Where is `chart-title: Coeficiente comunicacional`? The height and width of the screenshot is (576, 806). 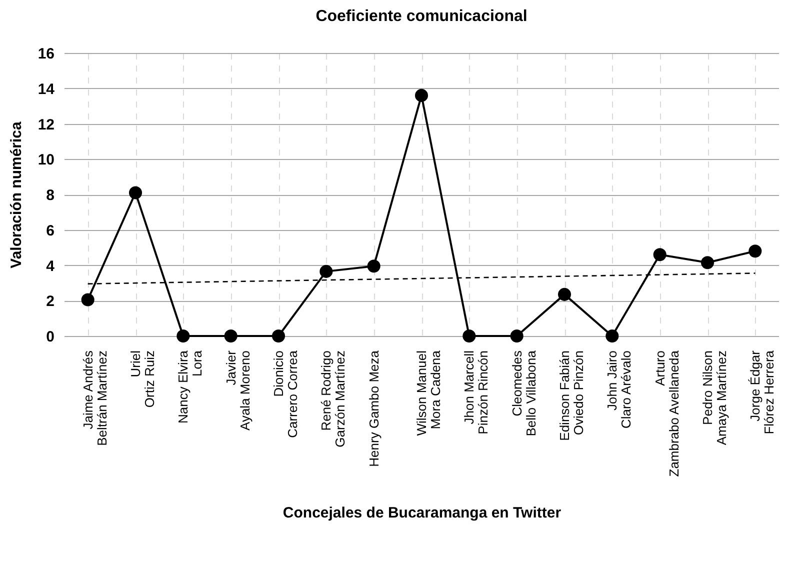
chart-title: Coeficiente comunicacional is located at coordinates (422, 16).